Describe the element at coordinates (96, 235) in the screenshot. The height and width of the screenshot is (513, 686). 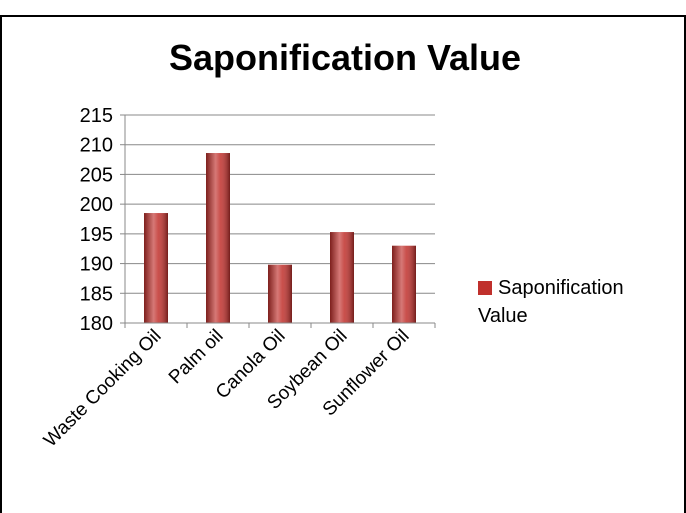
I see `y-tick-label: 195` at that location.